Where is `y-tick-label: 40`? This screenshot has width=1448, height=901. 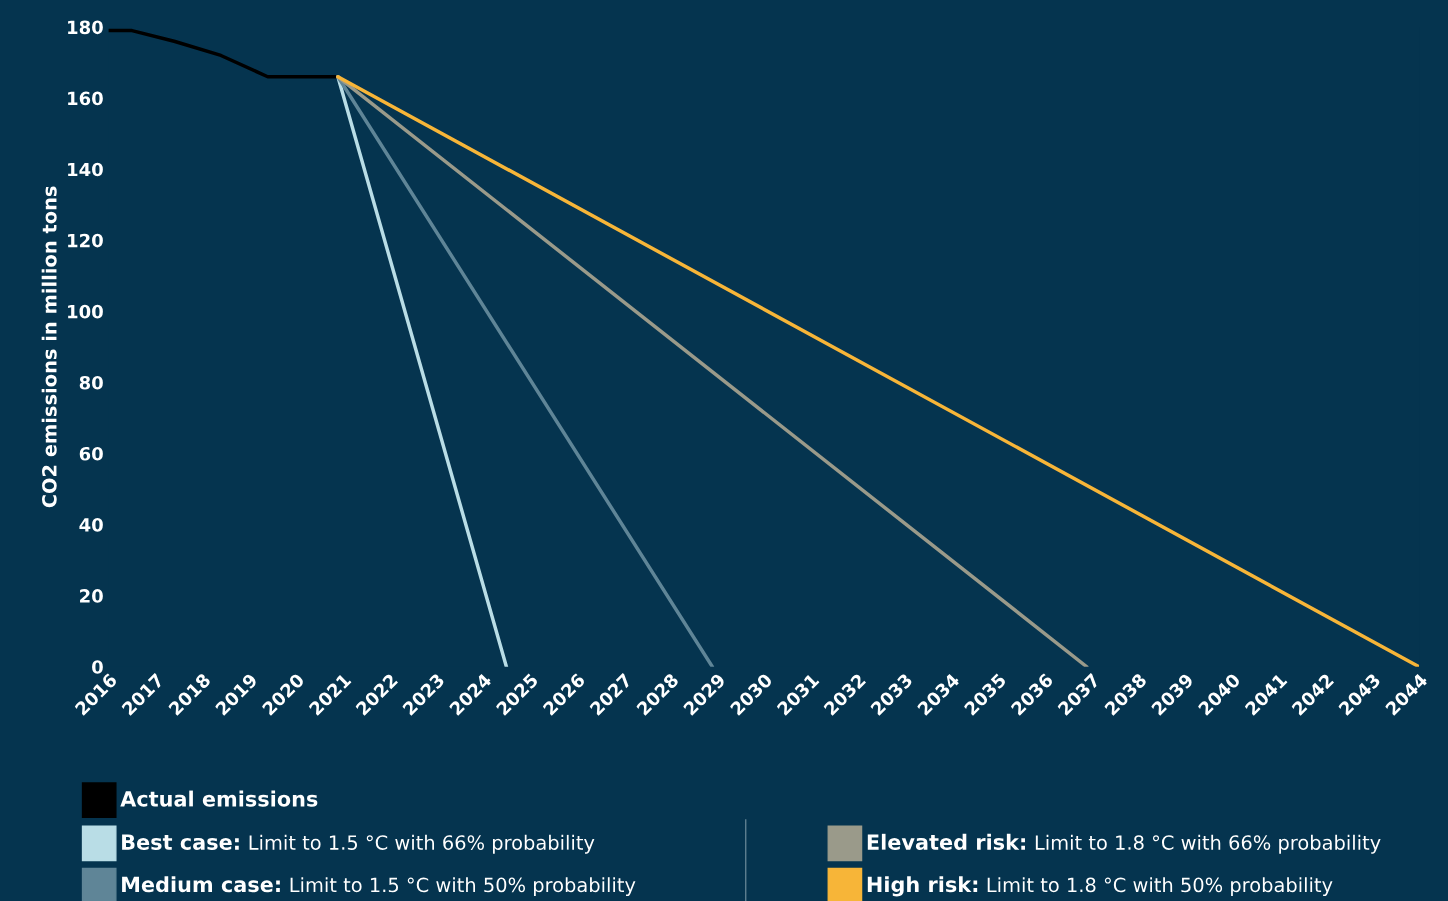
y-tick-label: 40 is located at coordinates (91, 525).